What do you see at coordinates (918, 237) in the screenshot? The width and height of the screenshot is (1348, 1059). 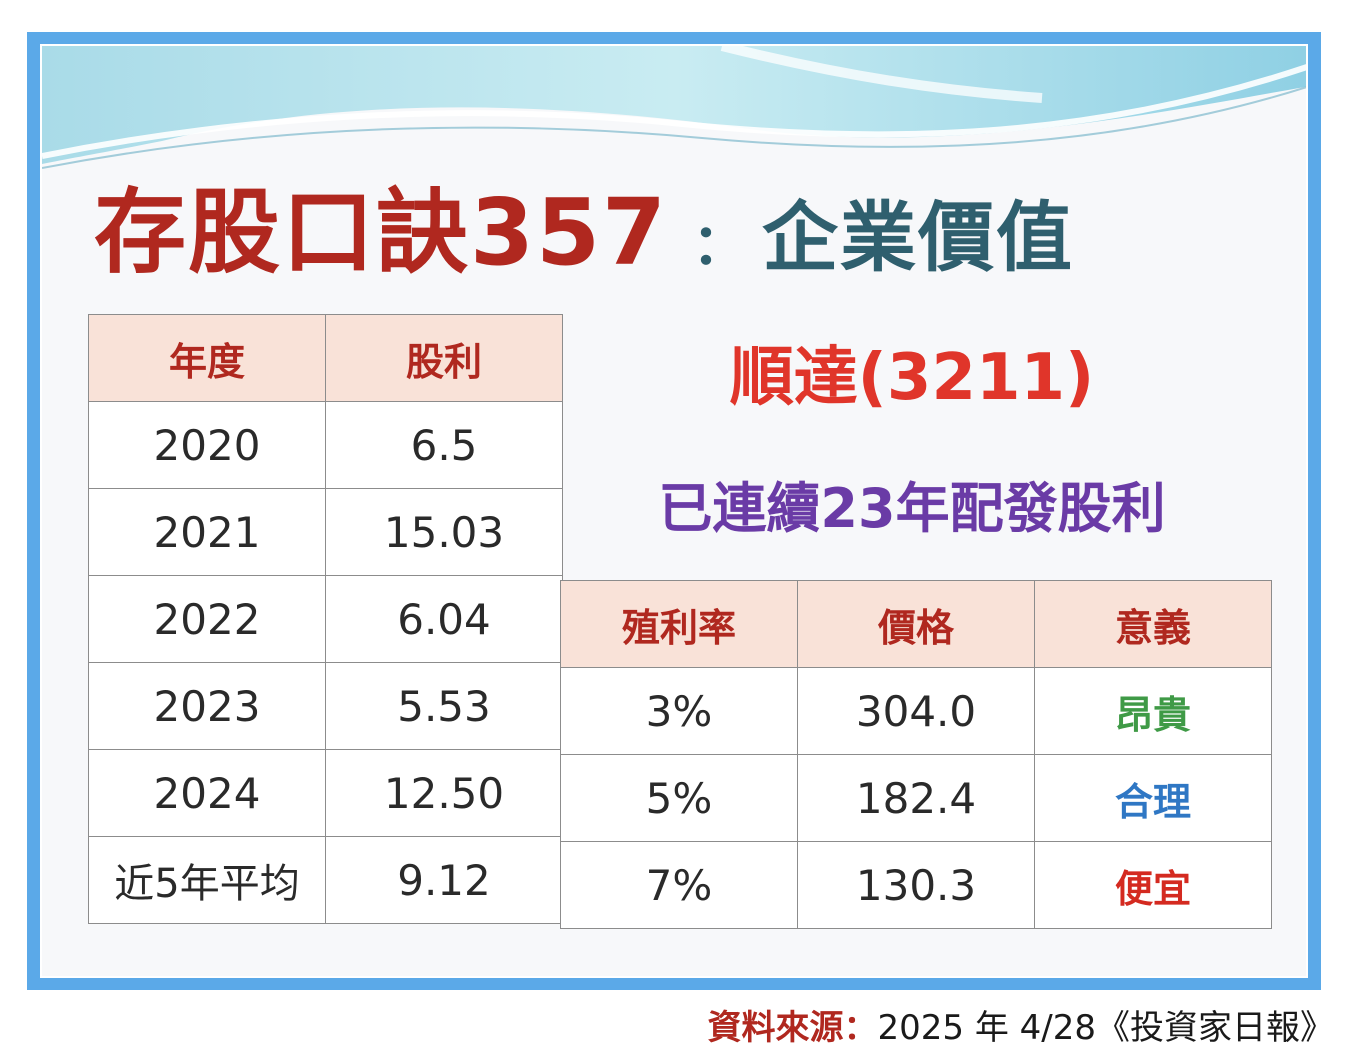 I see `title-sub: 企業價值` at bounding box center [918, 237].